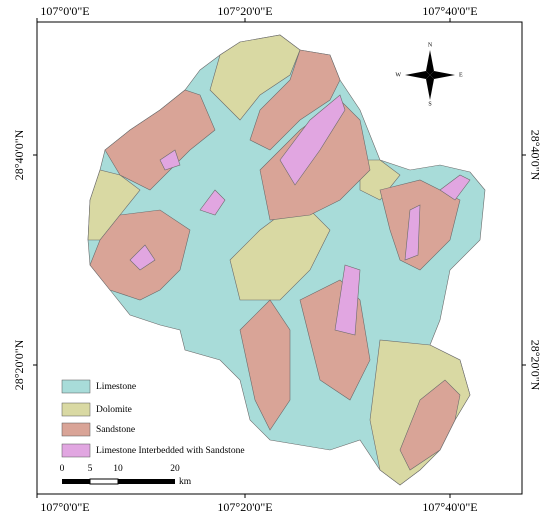 The height and width of the screenshot is (522, 550). Describe the element at coordinates (170, 451) in the screenshot. I see `legend-label: Limestone Interbedded with Sandstone` at that location.